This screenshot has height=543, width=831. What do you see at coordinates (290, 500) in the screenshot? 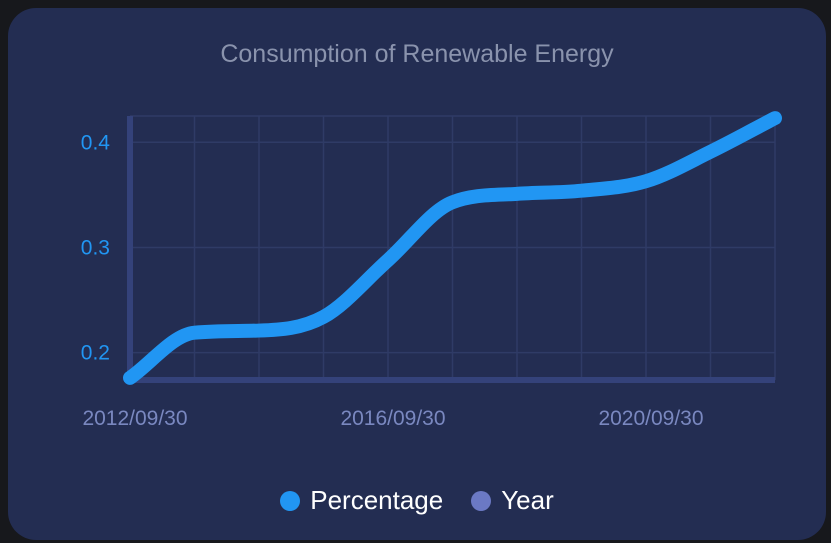
I see `legend-swatch-percentage` at bounding box center [290, 500].